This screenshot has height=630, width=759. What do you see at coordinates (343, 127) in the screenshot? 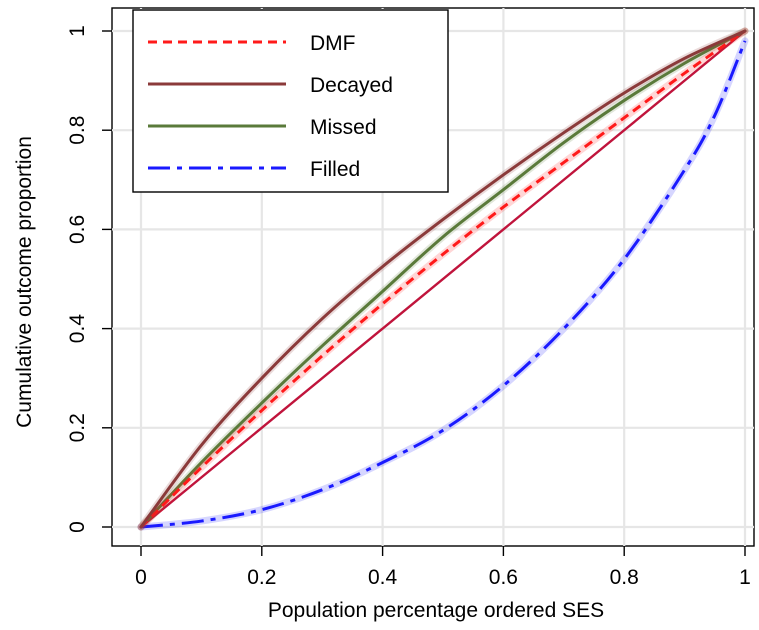
I see `legend-label-missed: Missed` at bounding box center [343, 127].